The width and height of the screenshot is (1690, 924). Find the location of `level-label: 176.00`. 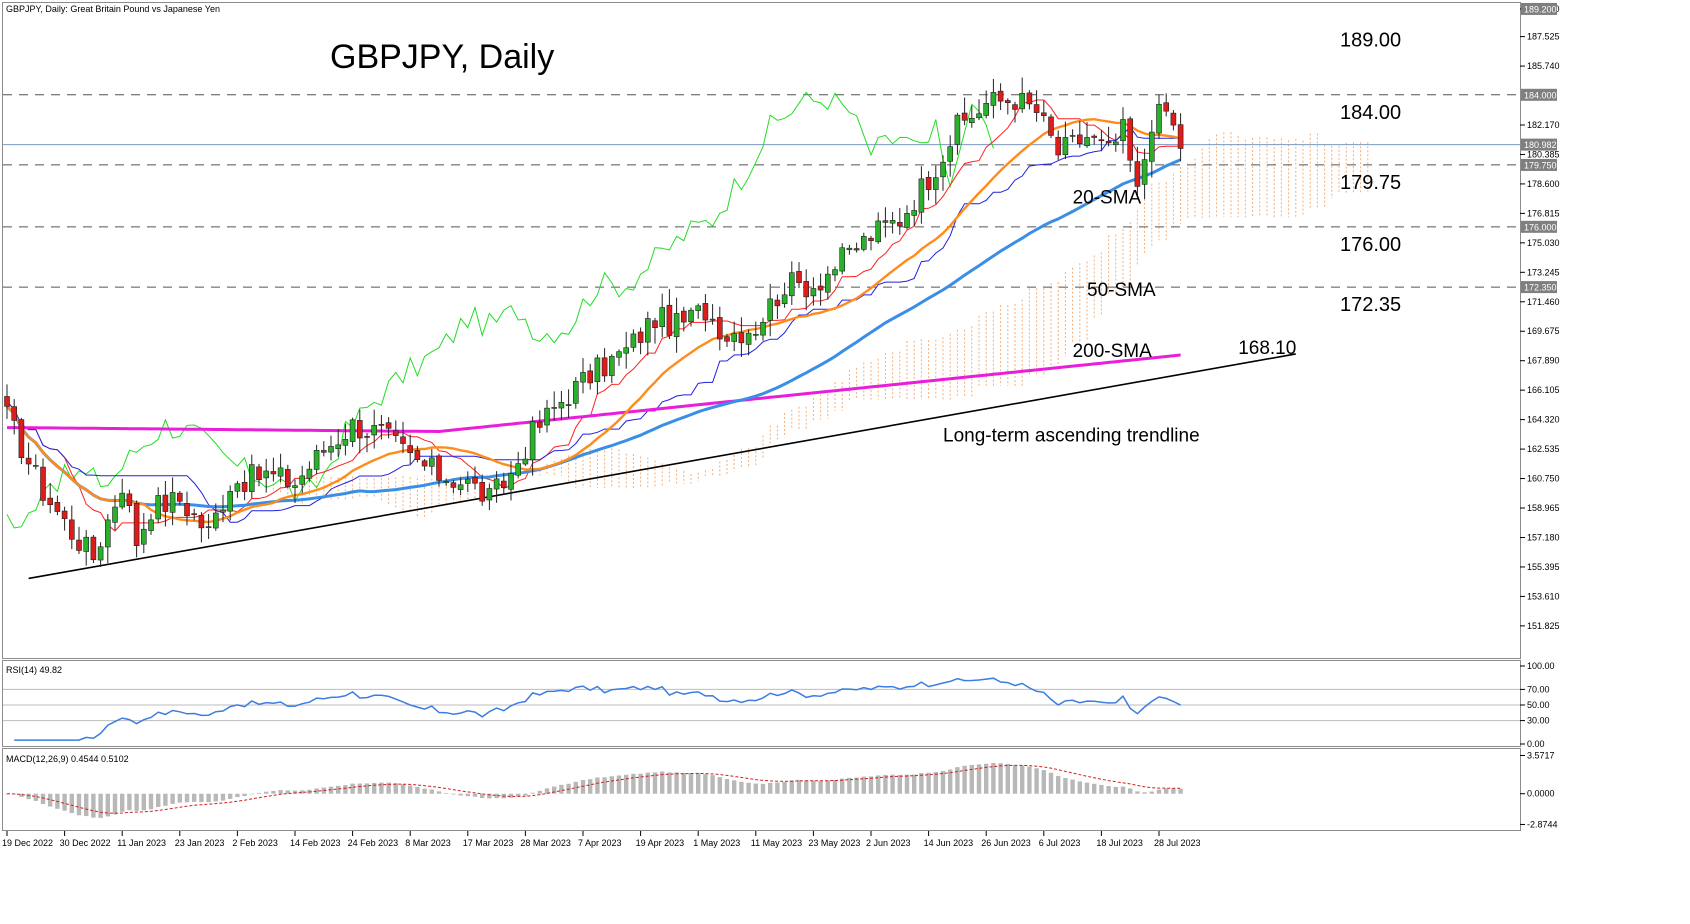

level-label: 176.00 is located at coordinates (1370, 245).